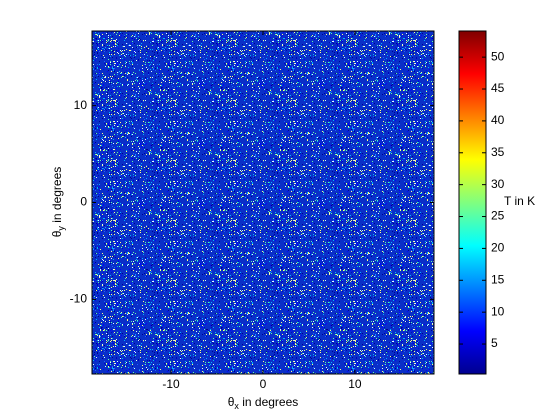 This screenshot has height=420, width=560. Describe the element at coordinates (263, 403) in the screenshot. I see `x-axis-label: θx in degrees` at that location.